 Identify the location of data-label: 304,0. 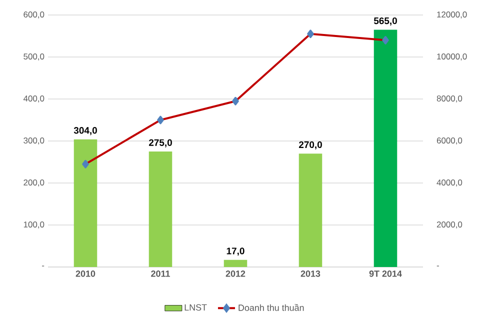
(85, 131).